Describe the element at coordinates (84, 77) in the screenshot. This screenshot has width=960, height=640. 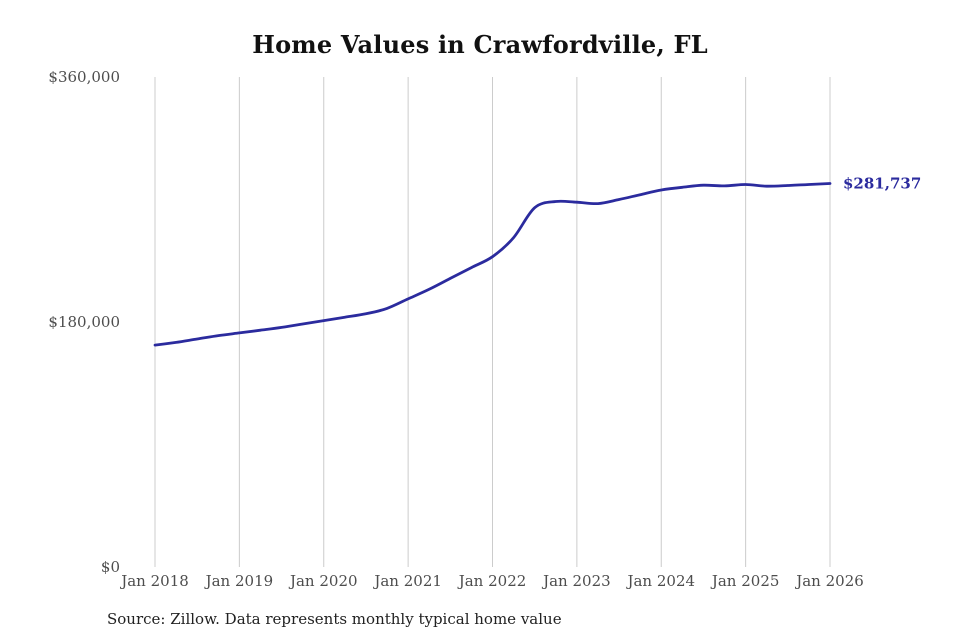
I see `y-axis-tick-label: $360,000` at that location.